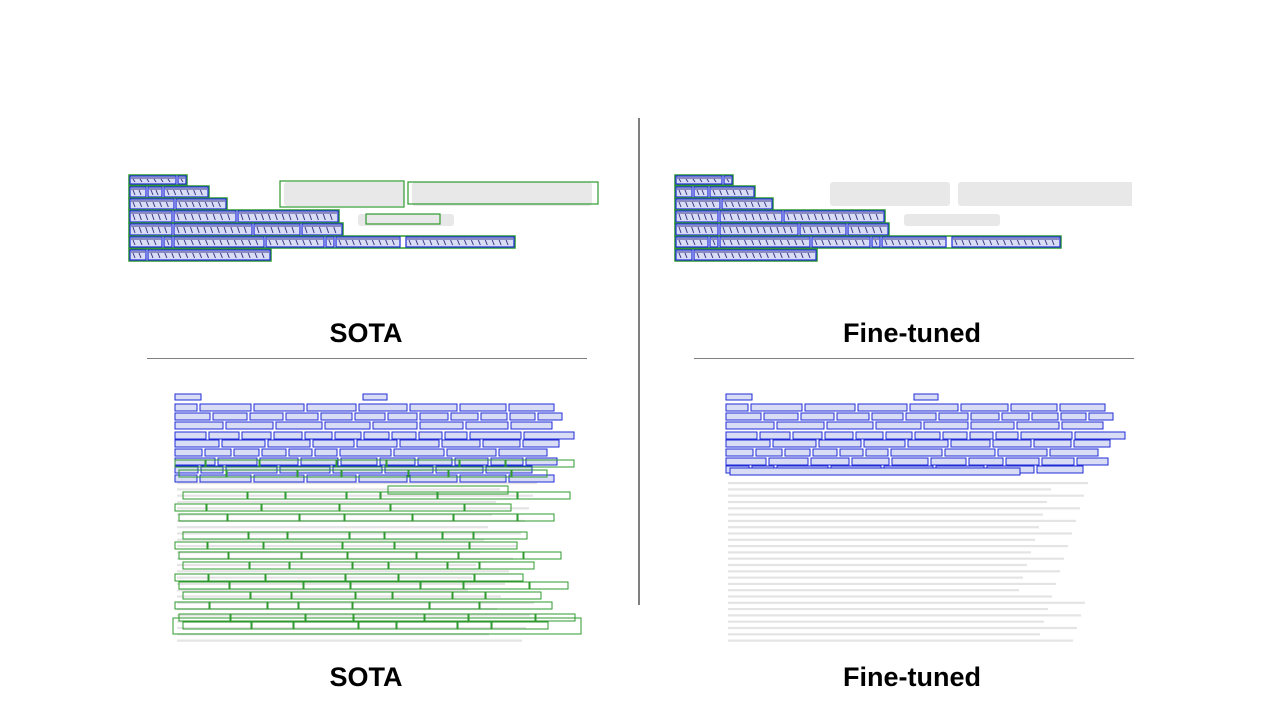  What do you see at coordinates (181, 192) in the screenshot?
I see `sota-word-1-2-stroke` at bounding box center [181, 192].